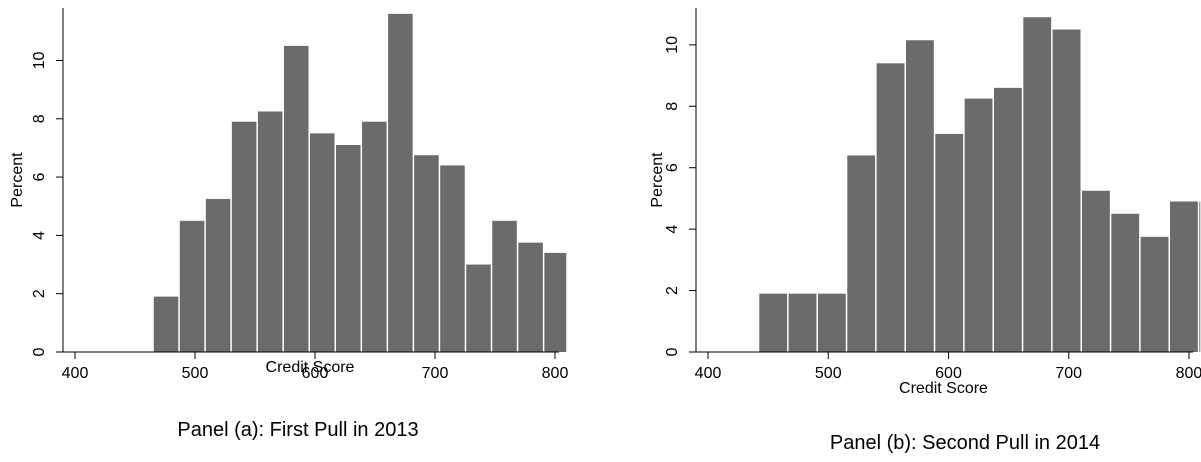  What do you see at coordinates (555, 373) in the screenshot?
I see `panel-a-x-tick-label-800: 800` at bounding box center [555, 373].